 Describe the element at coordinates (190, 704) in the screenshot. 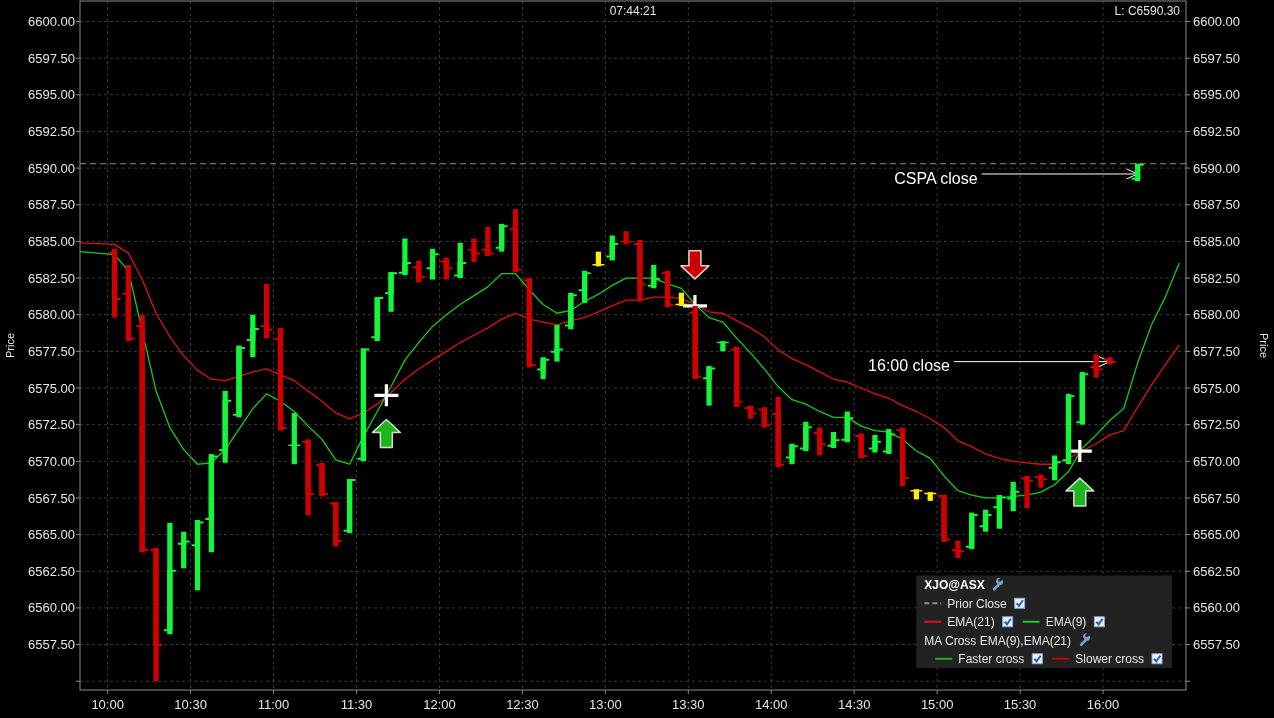

I see `x-tick-label: 10:30` at that location.